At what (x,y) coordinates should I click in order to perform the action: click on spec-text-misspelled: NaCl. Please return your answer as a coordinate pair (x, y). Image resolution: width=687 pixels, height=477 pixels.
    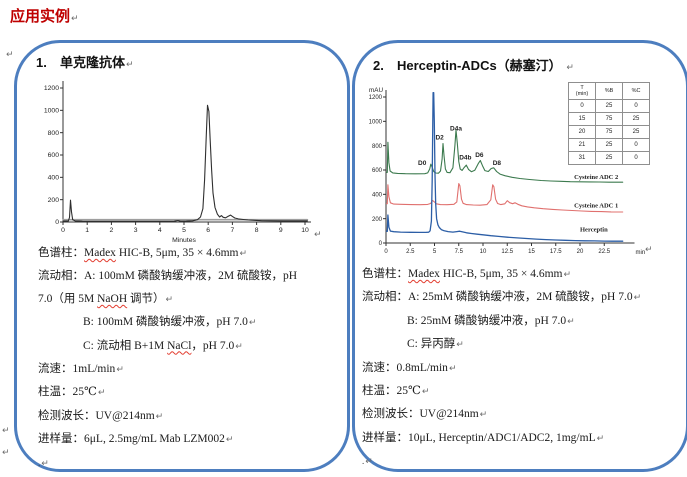
    Looking at the image, I should click on (179, 345).